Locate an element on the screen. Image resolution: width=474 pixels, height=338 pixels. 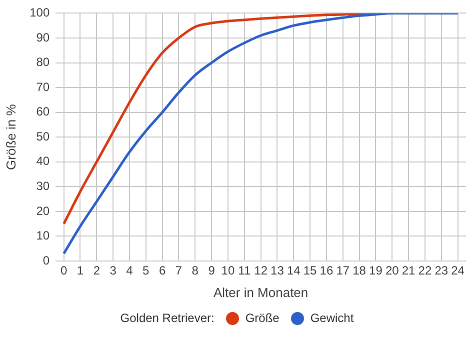
y-tick-label: 80 is located at coordinates (43, 62).